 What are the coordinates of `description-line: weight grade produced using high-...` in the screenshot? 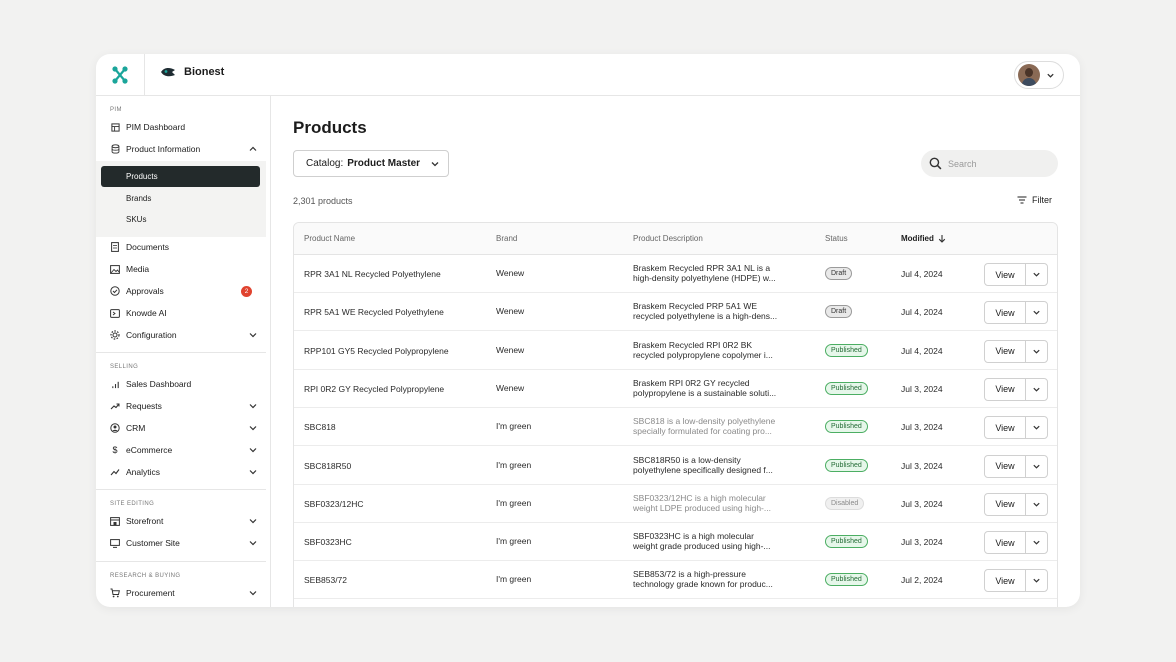 It's located at (702, 546).